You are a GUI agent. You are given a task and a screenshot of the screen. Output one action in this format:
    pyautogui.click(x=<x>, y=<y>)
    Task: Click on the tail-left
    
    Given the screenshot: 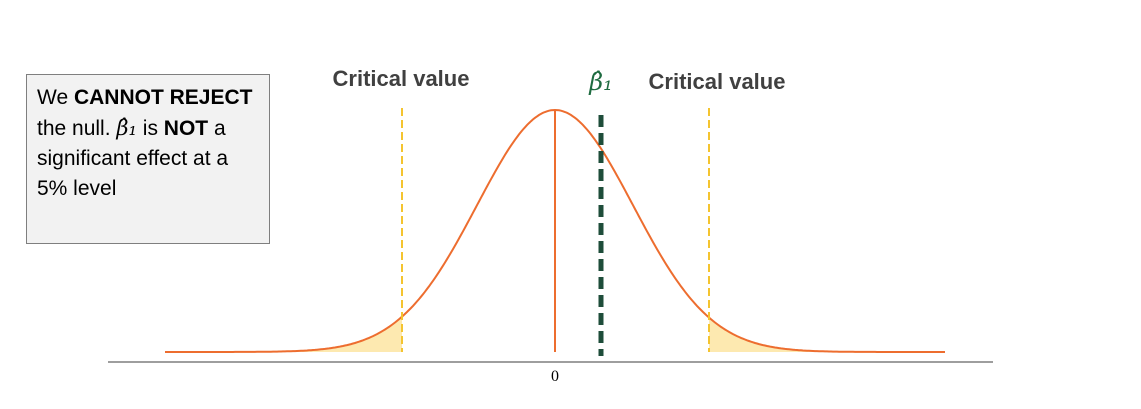 What is the action you would take?
    pyautogui.click(x=283, y=334)
    